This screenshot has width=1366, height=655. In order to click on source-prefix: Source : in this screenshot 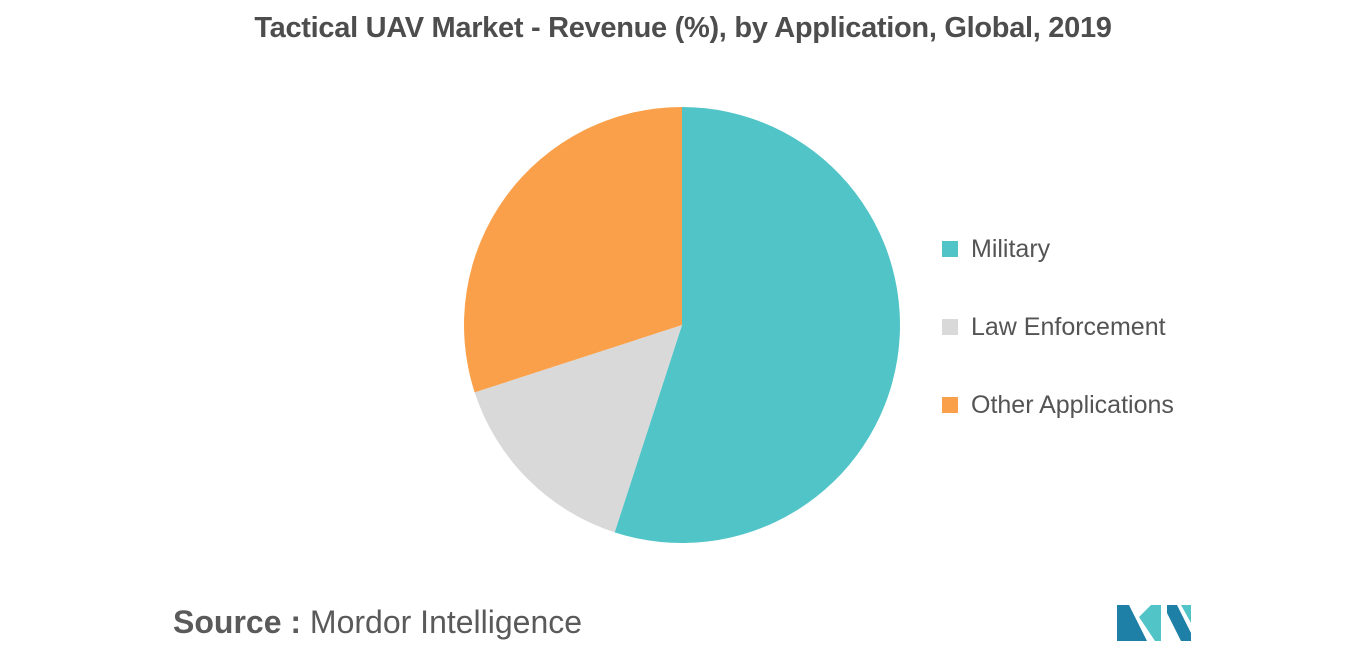, I will do `click(237, 622)`.